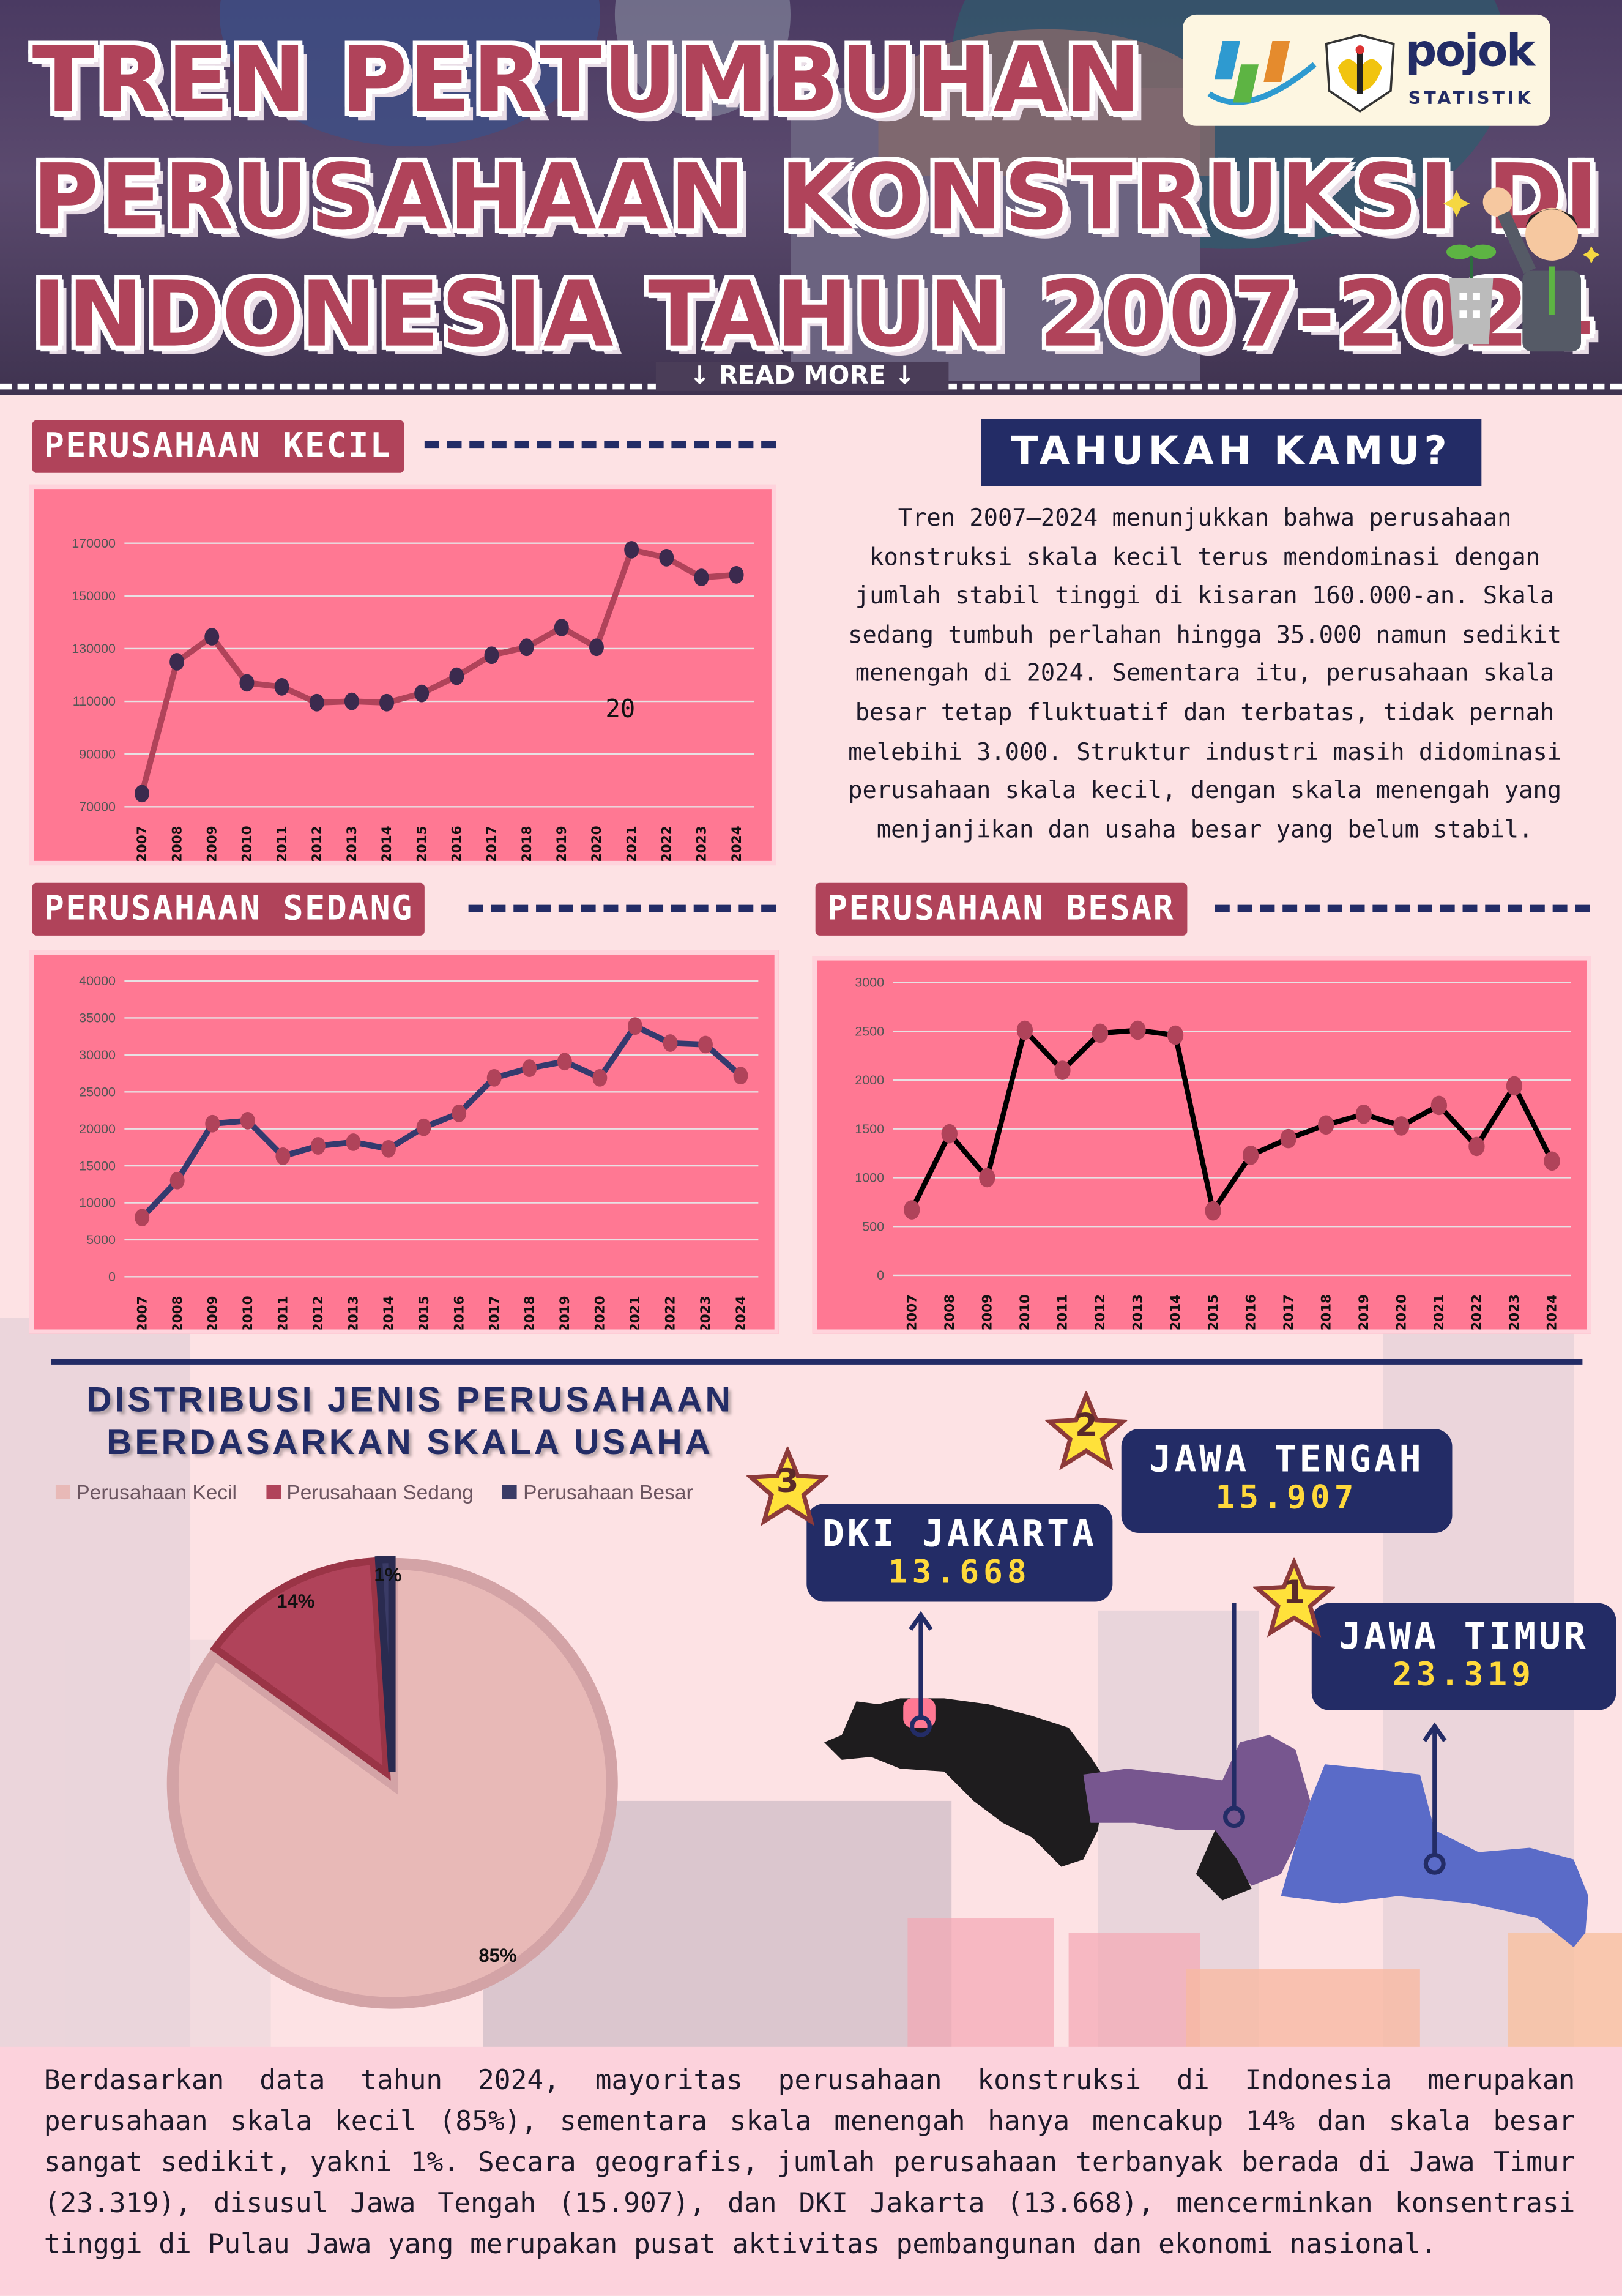 This screenshot has width=1622, height=2296. Describe the element at coordinates (97, 754) in the screenshot. I see `y-tick-label: 90000` at that location.